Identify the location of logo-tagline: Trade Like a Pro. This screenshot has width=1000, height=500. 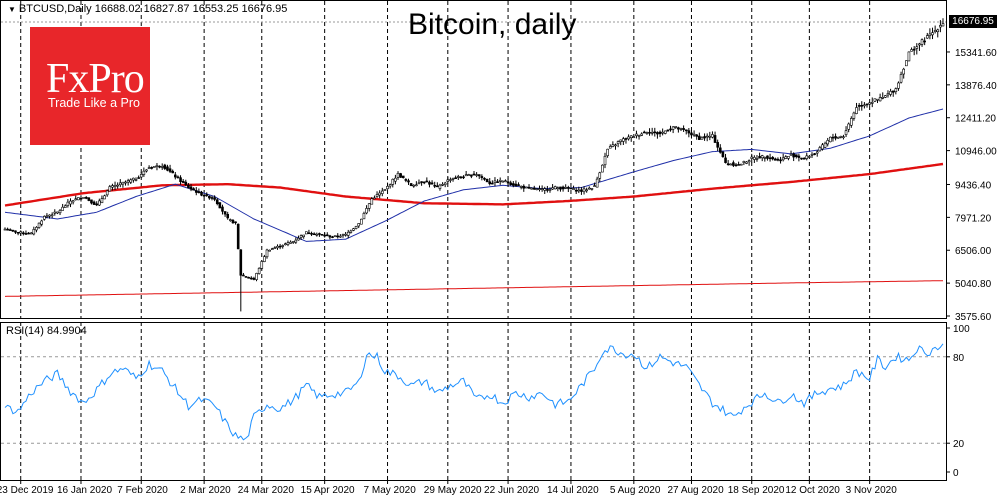
(94, 103).